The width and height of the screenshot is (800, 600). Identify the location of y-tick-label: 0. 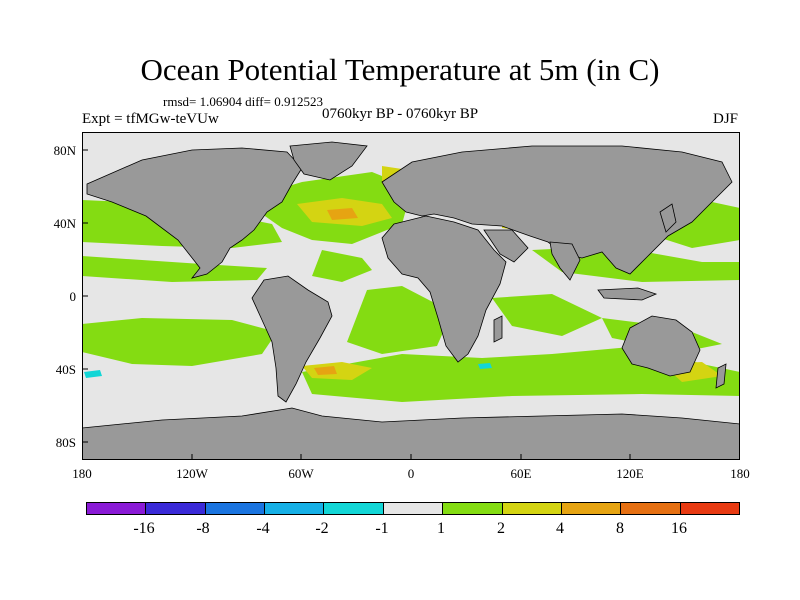
(73, 296).